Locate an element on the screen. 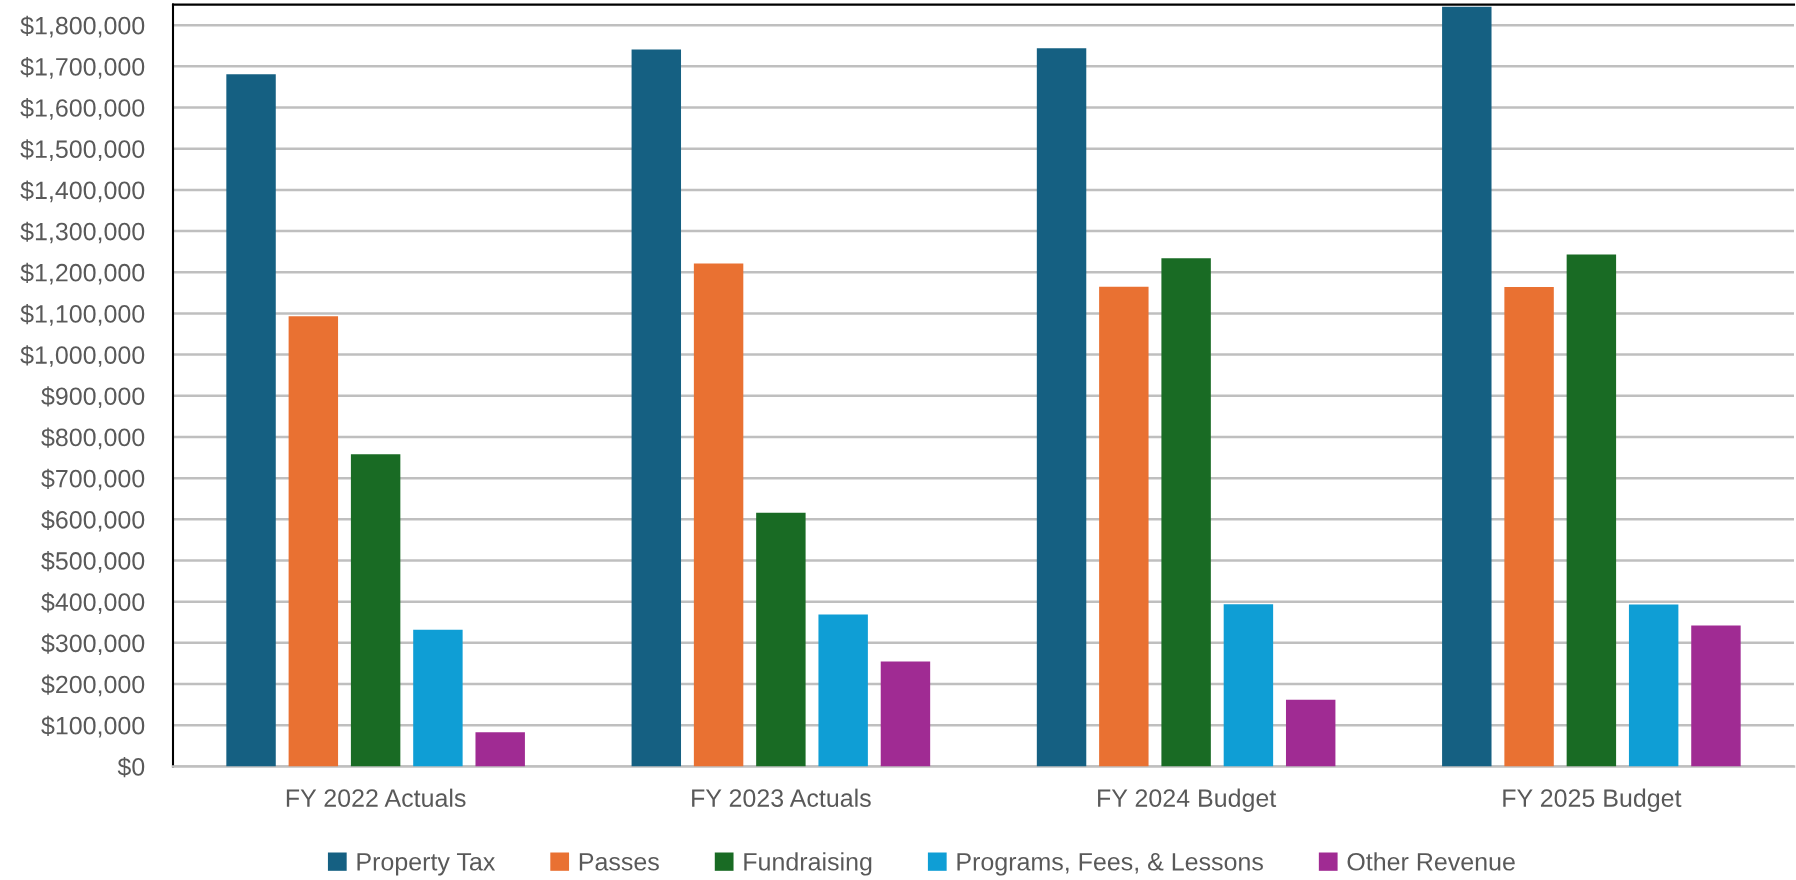  legend-label: Programs, Fees, & Lessons is located at coordinates (1110, 864).